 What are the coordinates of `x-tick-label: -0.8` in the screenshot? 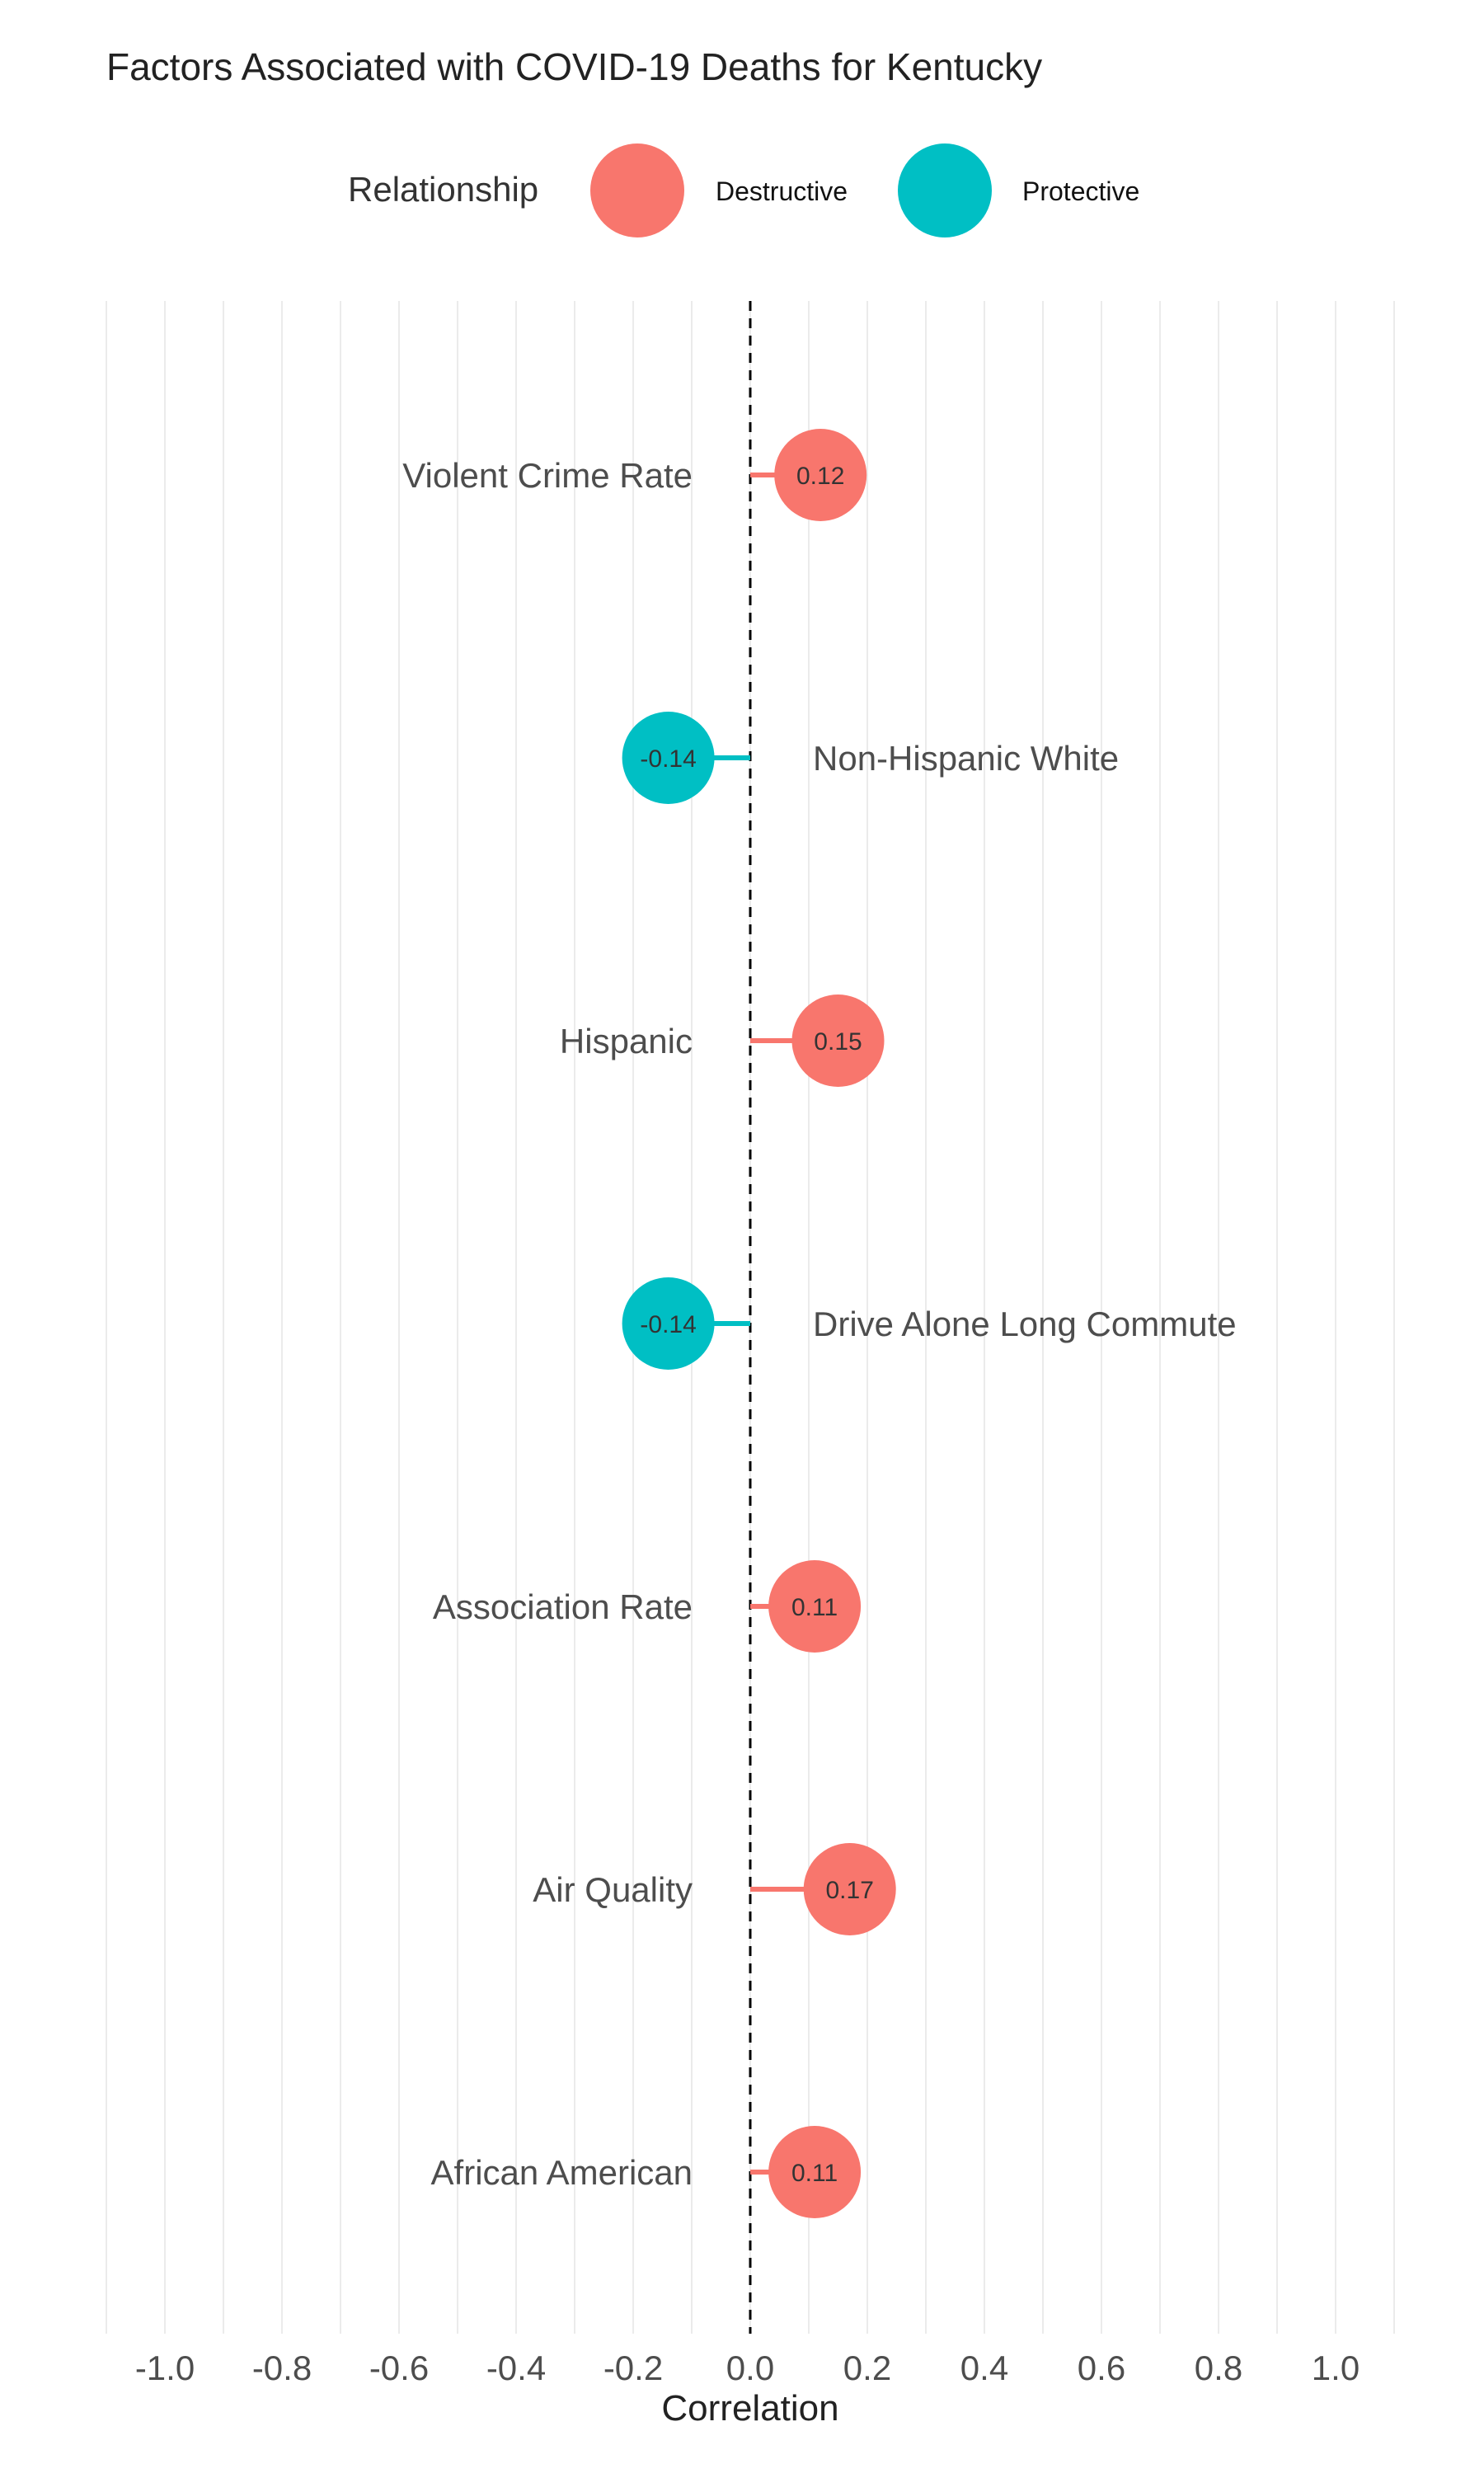 It's located at (282, 2368).